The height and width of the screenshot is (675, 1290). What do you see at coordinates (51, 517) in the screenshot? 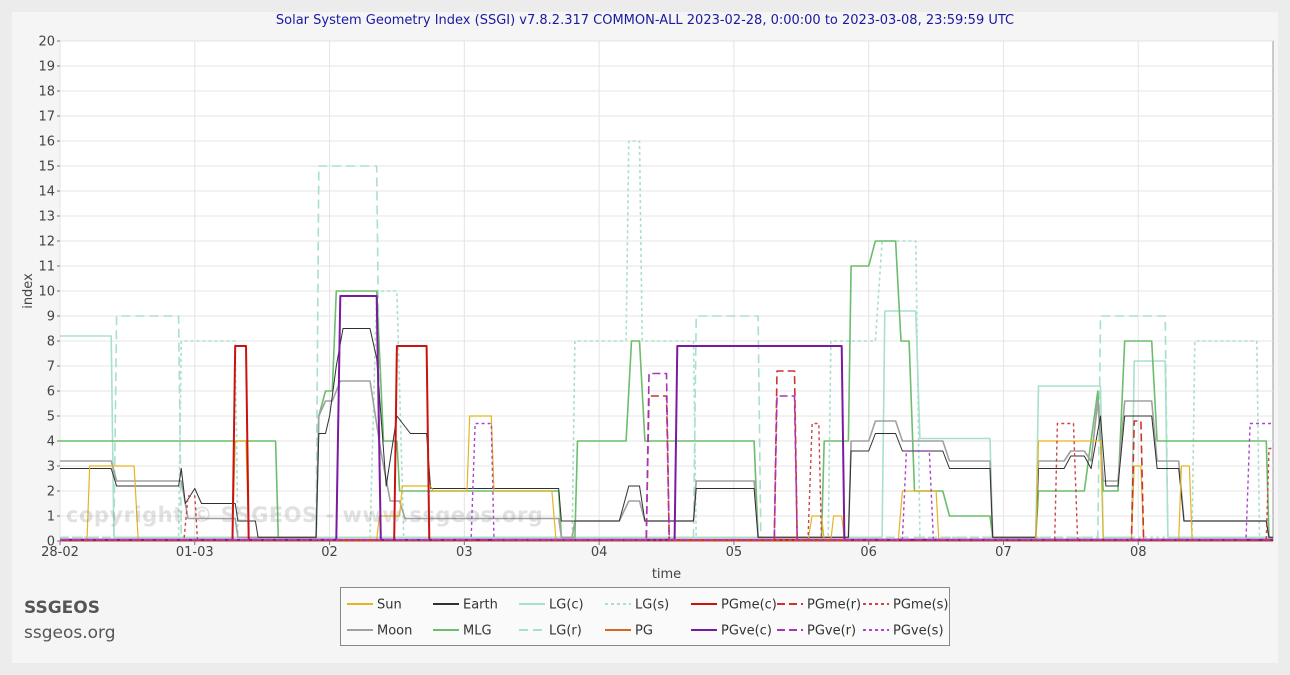
I see `y-tick-label: 1` at bounding box center [51, 517].